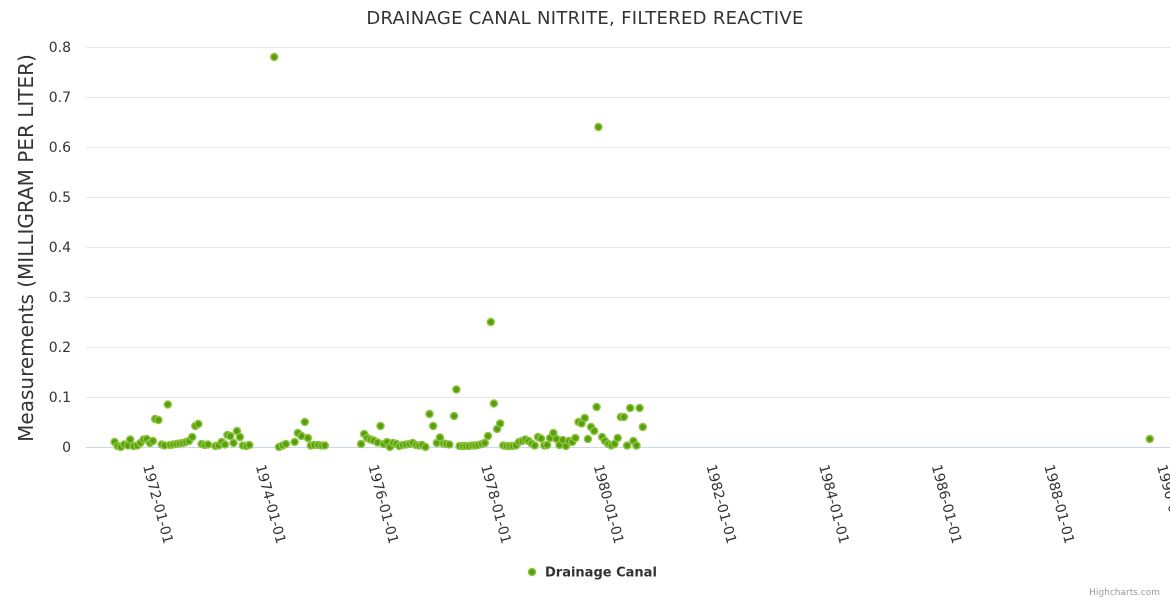 This screenshot has height=600, width=1170. I want to click on x-tick-label: 1972-01-01, so click(157, 504).